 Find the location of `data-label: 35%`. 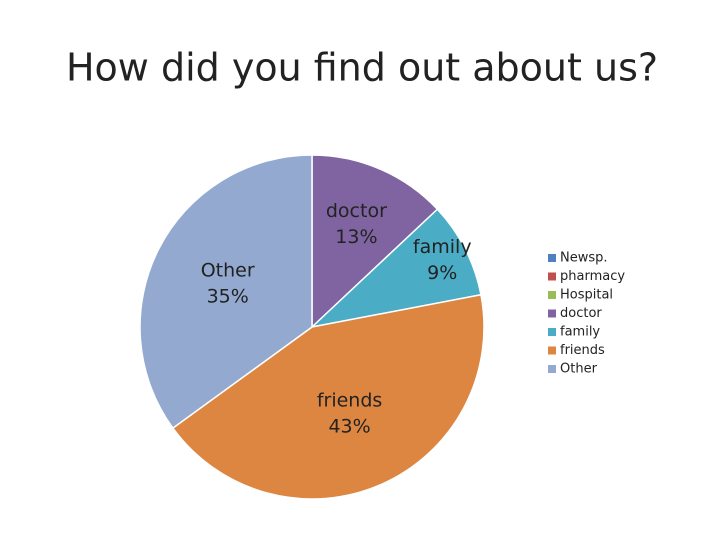

data-label: 35% is located at coordinates (228, 297).